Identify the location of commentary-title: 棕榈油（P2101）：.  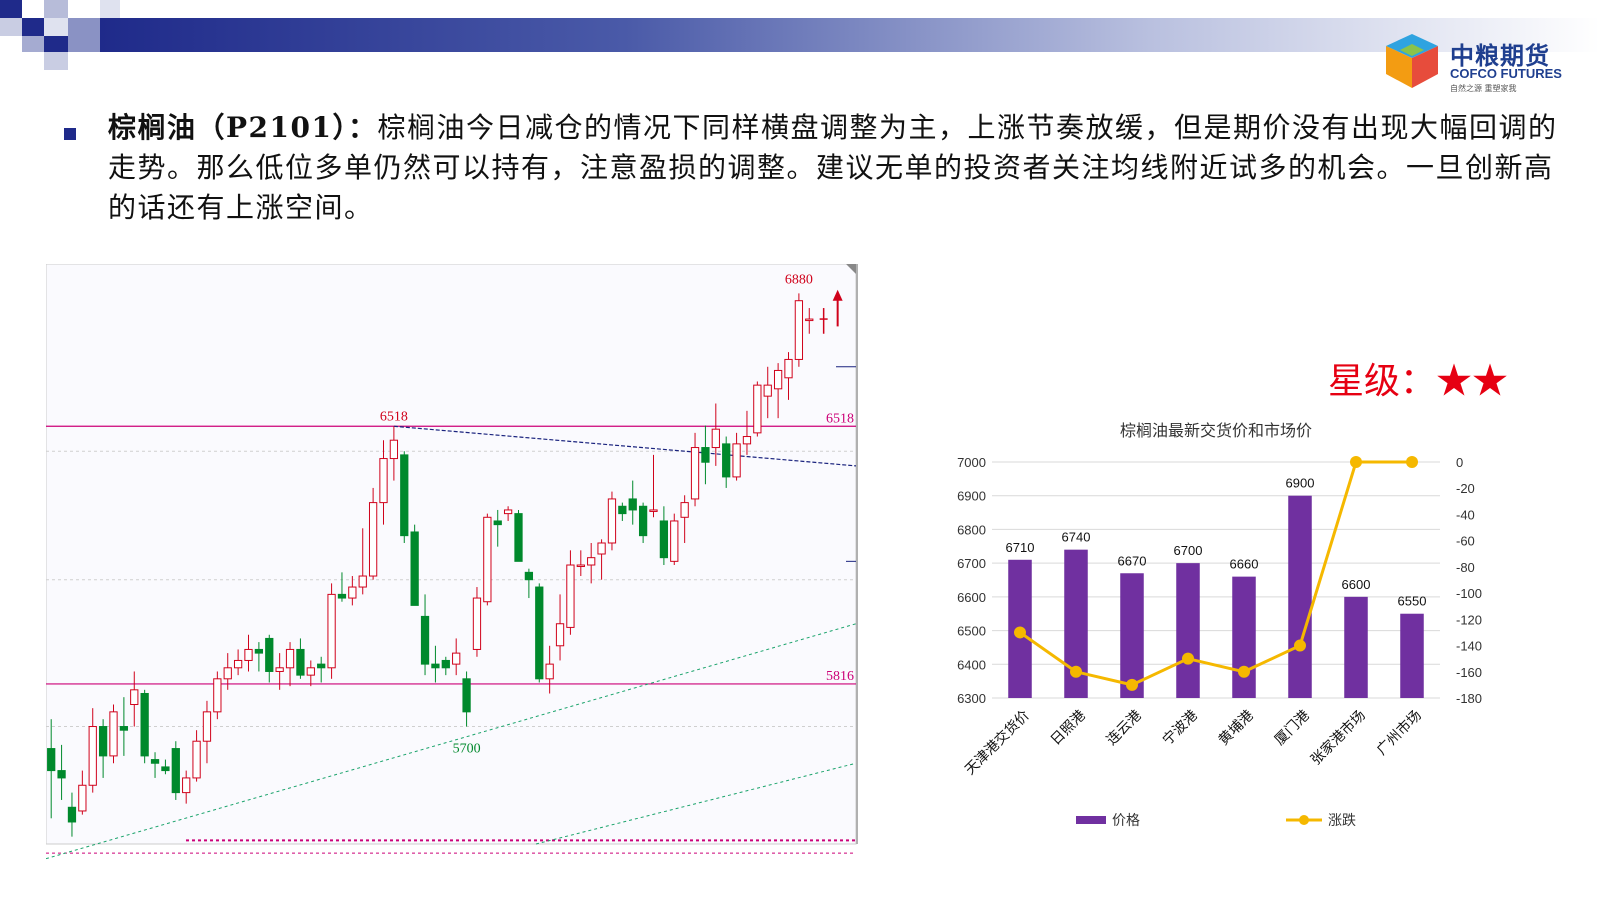
(243, 127).